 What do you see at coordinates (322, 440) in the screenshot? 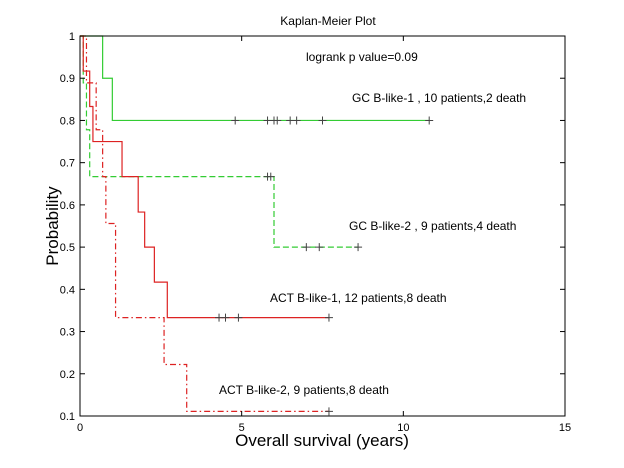
I see `x-axis-label: Overall survival (years)` at bounding box center [322, 440].